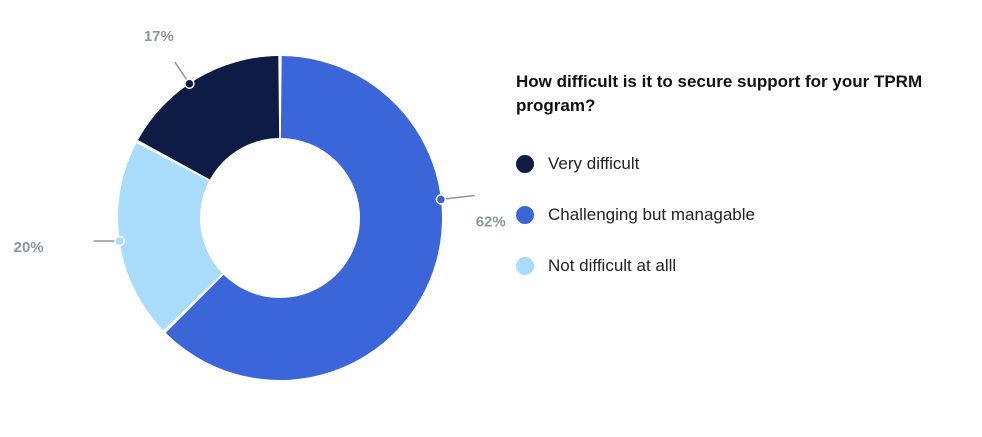  I want to click on legend-item-very-difficult: Very difficult, so click(635, 164).